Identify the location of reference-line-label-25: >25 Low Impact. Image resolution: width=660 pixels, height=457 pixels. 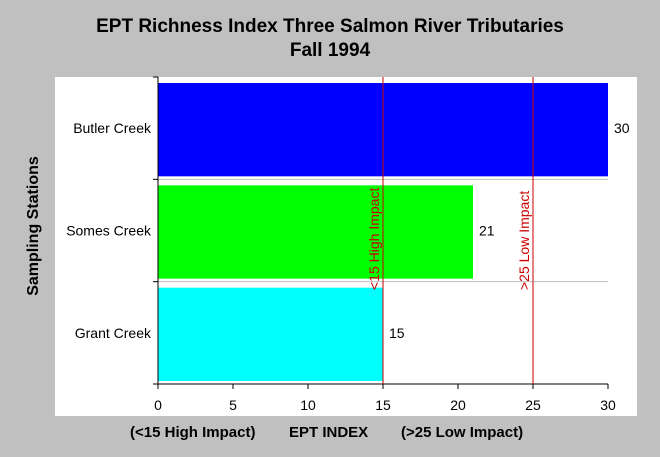
(524, 240).